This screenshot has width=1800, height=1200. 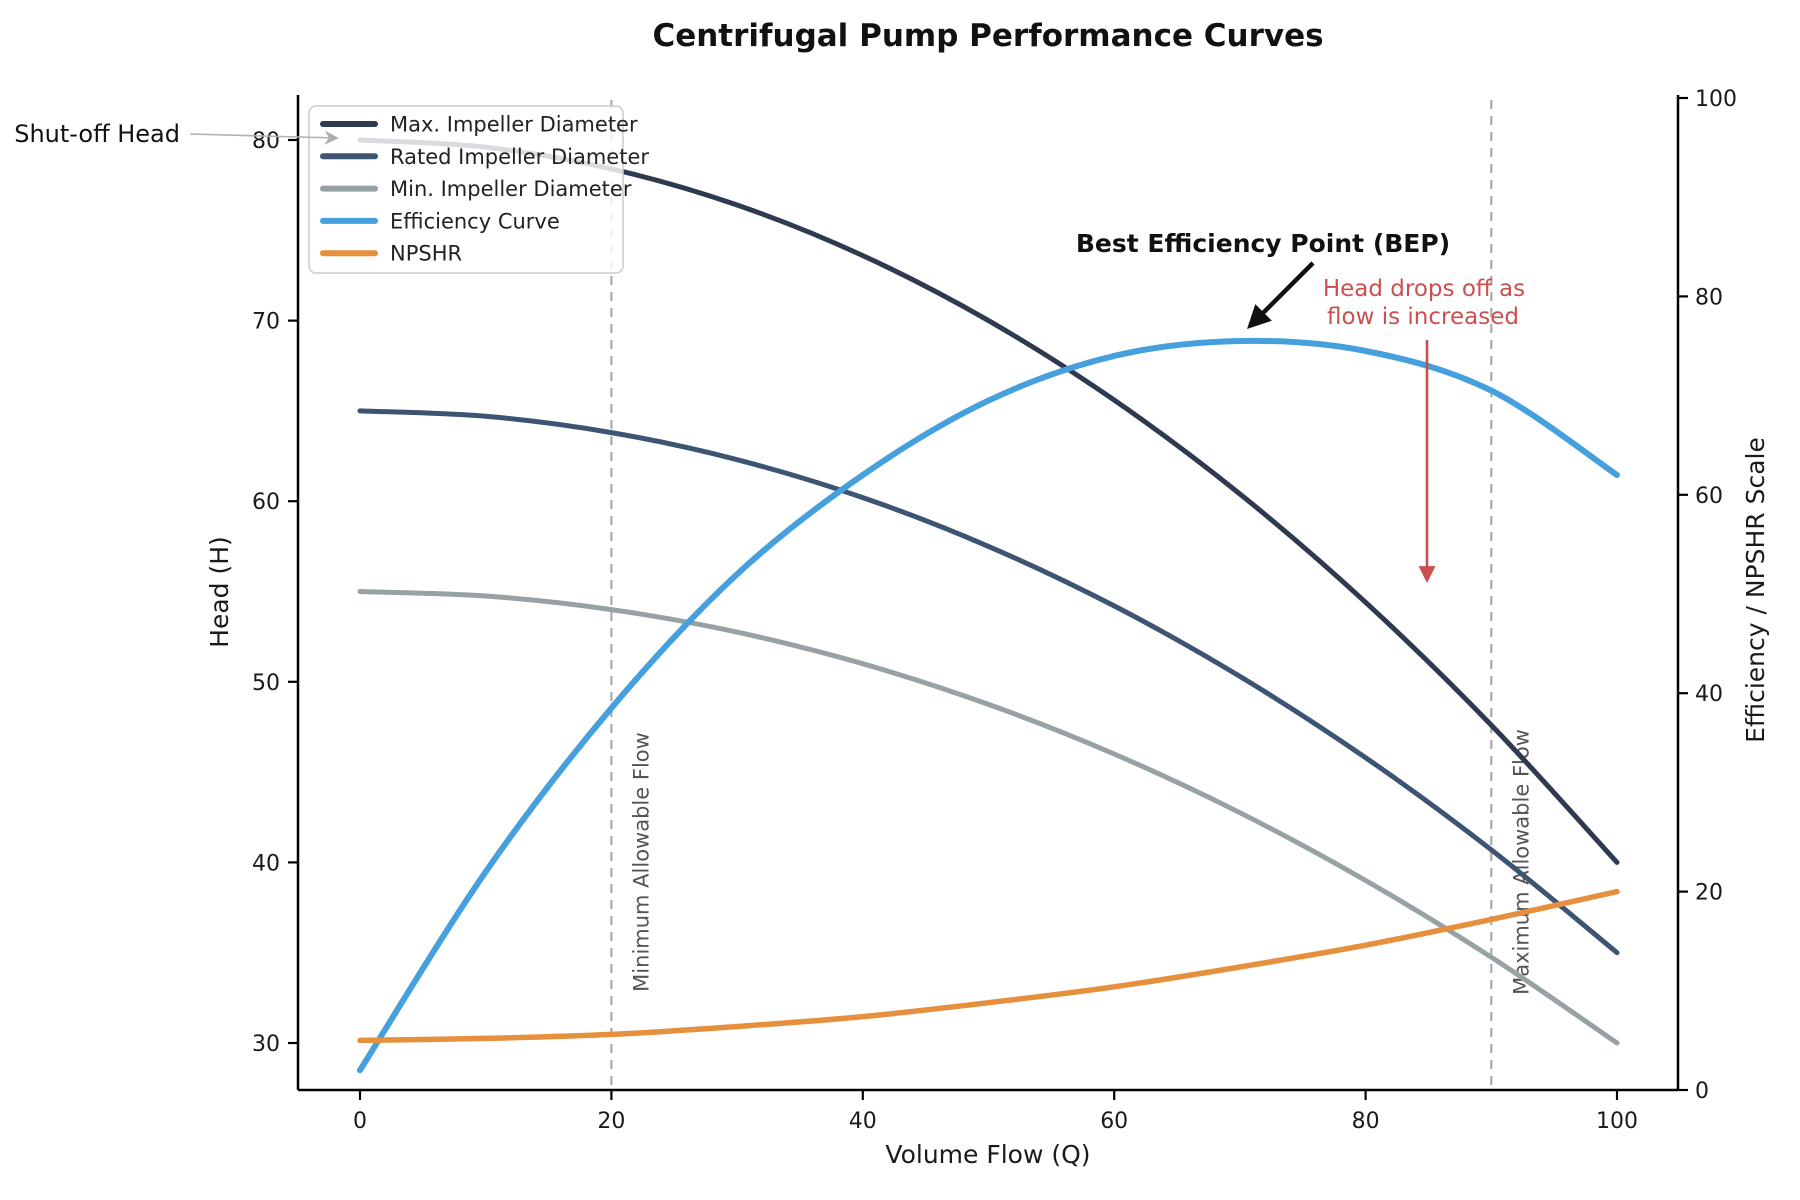 I want to click on y-right-tick-label: 20, so click(x=1709, y=893).